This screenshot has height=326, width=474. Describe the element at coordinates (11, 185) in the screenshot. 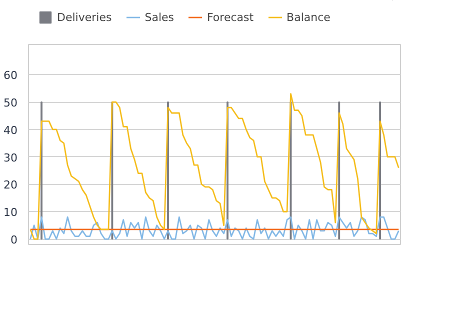

I see `y-tick-label: 20` at that location.